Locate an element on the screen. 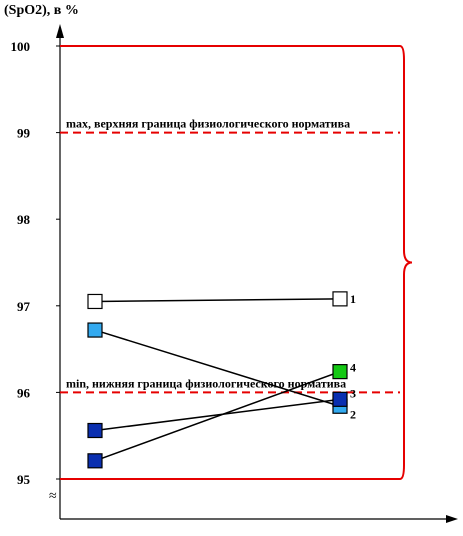 Image resolution: width=463 pixels, height=536 pixels. y-tick-label-97: 97 is located at coordinates (24, 306).